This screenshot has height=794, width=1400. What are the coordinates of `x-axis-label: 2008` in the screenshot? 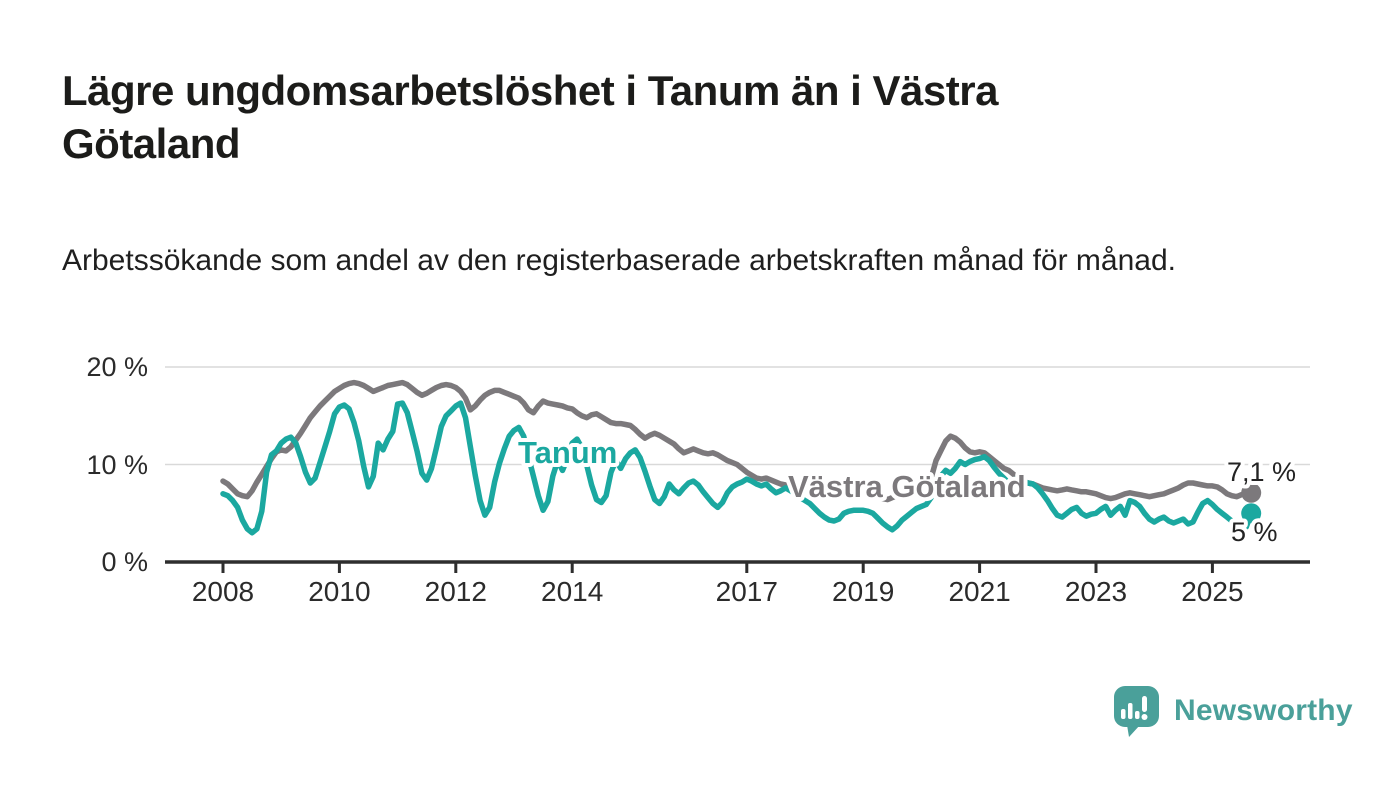 It's located at (223, 591).